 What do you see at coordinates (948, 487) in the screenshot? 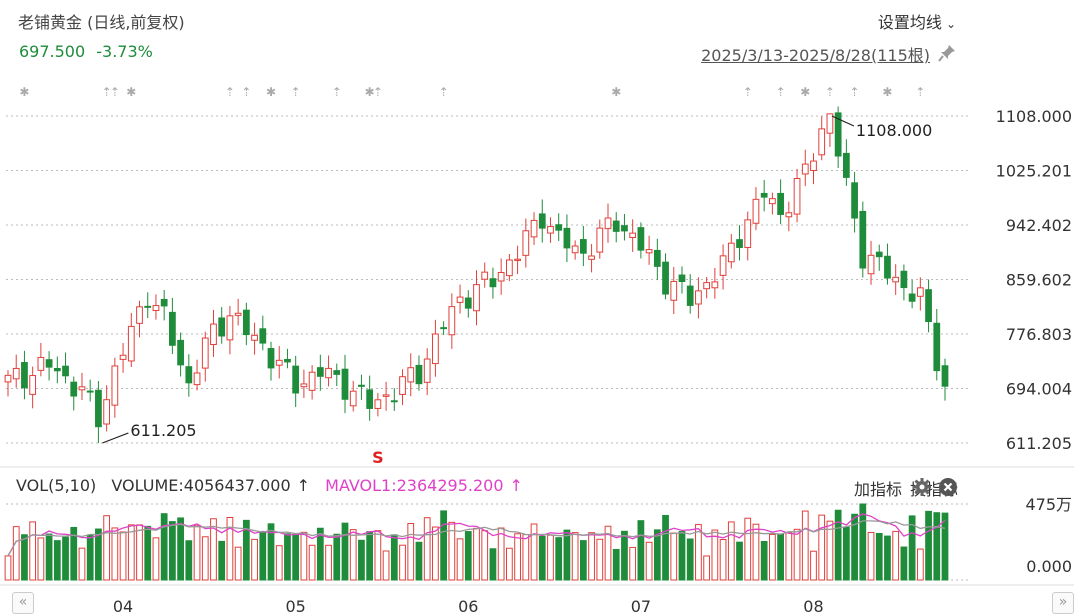
I see `close-icon` at bounding box center [948, 487].